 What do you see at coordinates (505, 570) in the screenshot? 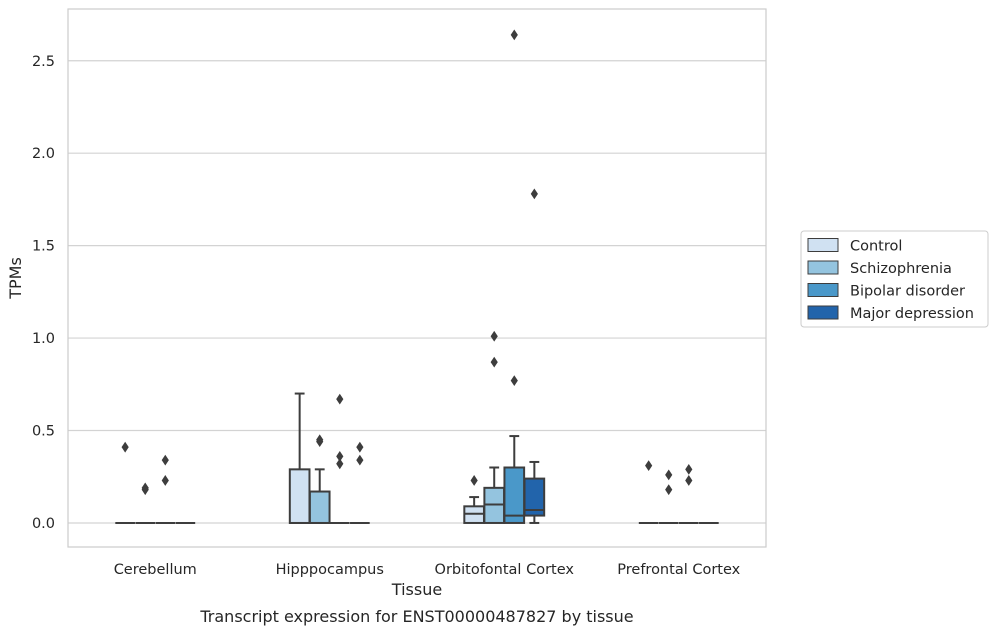
I see `x-tick-label: Orbitofontal Cortex` at bounding box center [505, 570].